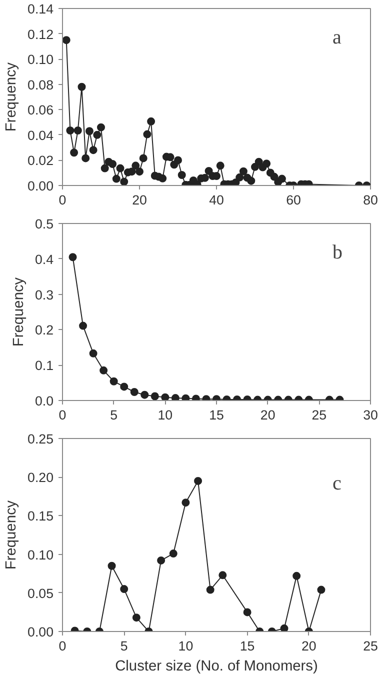 The image size is (382, 677). Describe the element at coordinates (41, 160) in the screenshot. I see `y-tick-label: 0.02` at that location.